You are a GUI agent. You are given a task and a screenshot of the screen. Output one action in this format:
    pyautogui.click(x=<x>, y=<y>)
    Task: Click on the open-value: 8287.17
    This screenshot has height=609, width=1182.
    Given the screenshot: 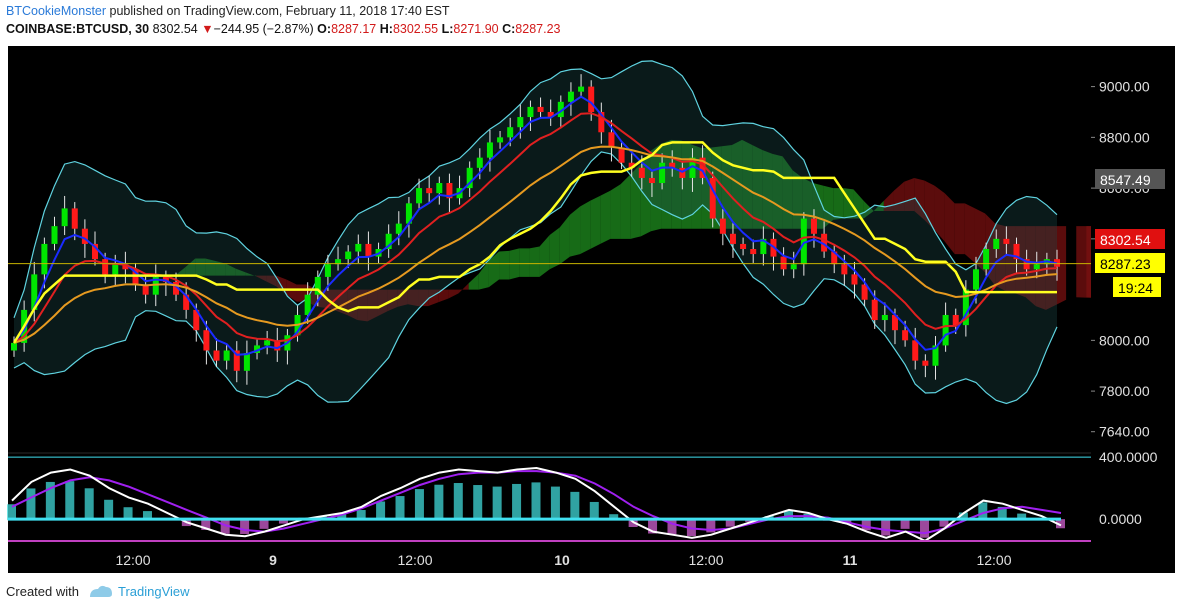 What is the action you would take?
    pyautogui.click(x=354, y=29)
    